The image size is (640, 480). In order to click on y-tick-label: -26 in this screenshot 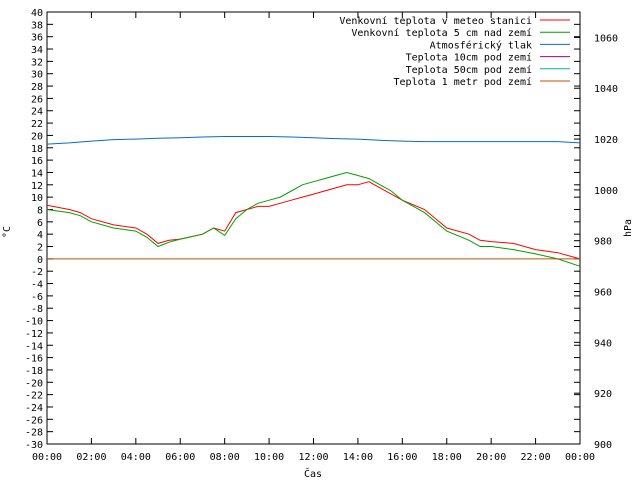, I will do `click(34, 420)`.